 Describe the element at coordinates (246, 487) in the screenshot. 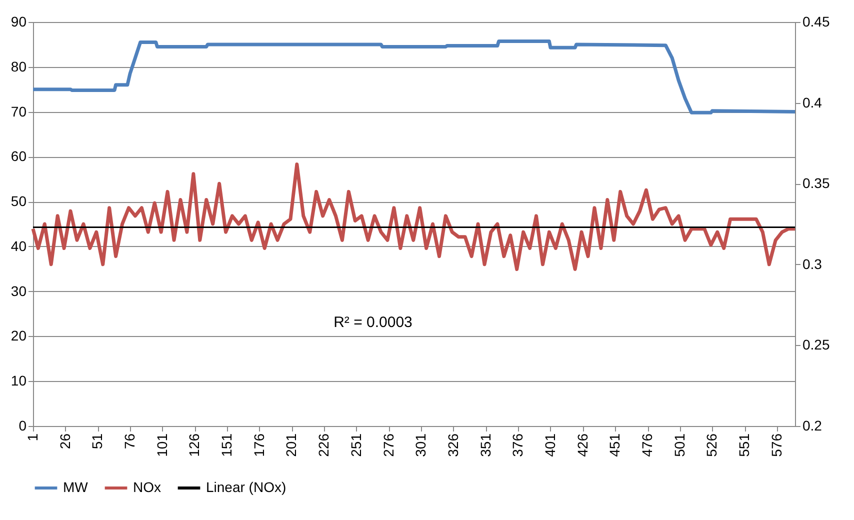

I see `legend-label: Linear (NOx)` at that location.